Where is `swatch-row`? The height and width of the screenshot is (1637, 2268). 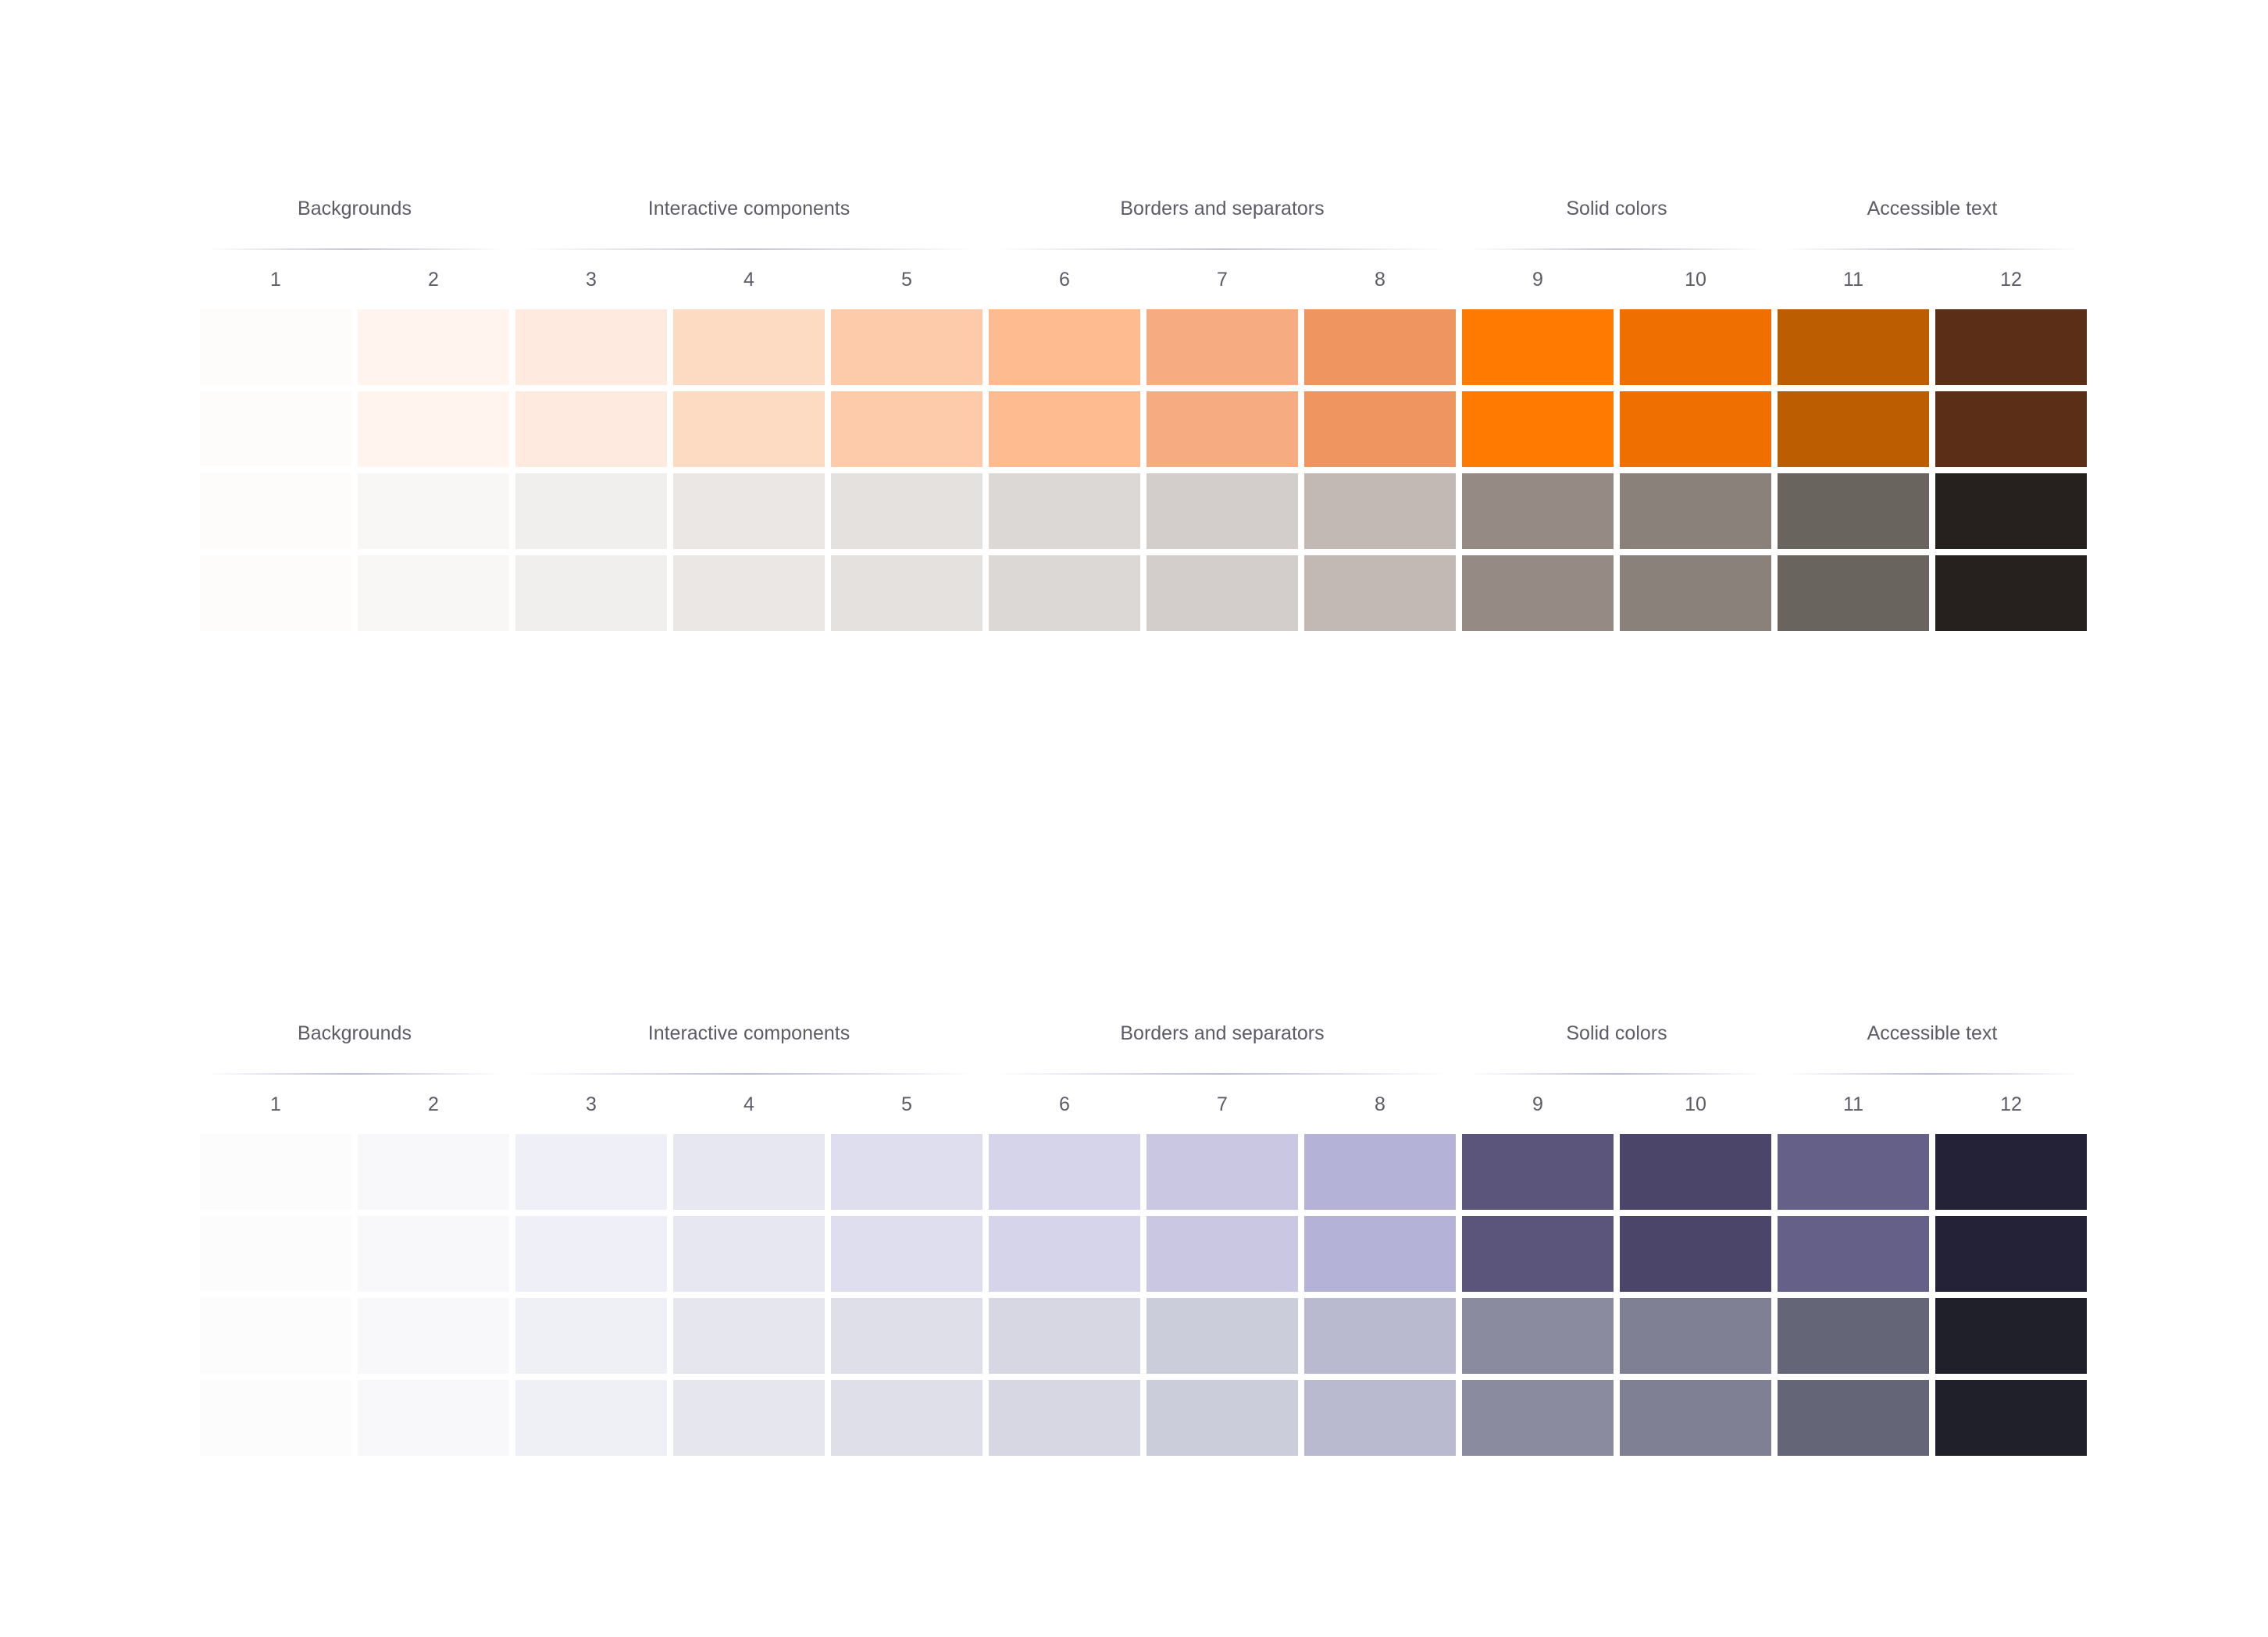
swatch-row is located at coordinates (1143, 1254).